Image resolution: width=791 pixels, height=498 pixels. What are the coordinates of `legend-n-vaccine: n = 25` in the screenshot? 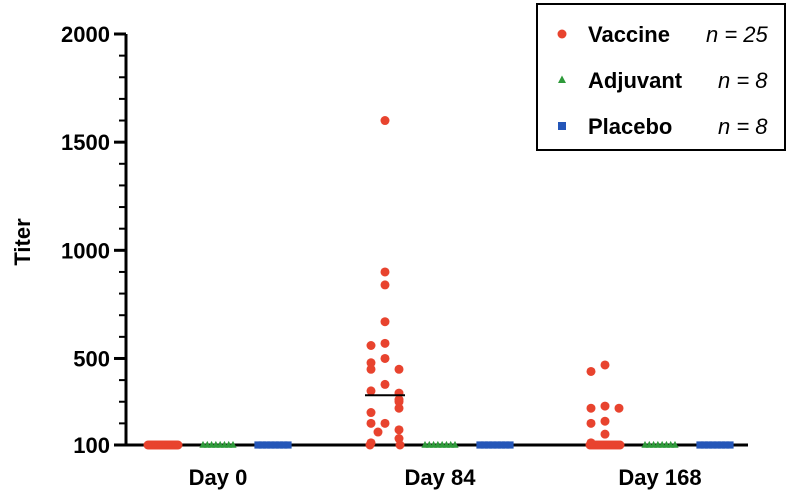 It's located at (737, 34).